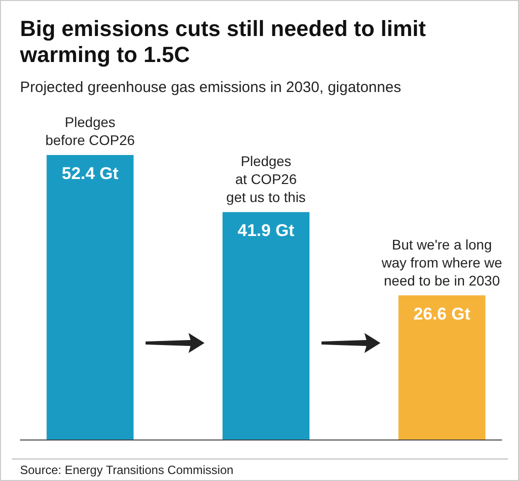 The width and height of the screenshot is (519, 481). What do you see at coordinates (266, 179) in the screenshot?
I see `x-tick-label: Pledges at COP26 get us to this` at bounding box center [266, 179].